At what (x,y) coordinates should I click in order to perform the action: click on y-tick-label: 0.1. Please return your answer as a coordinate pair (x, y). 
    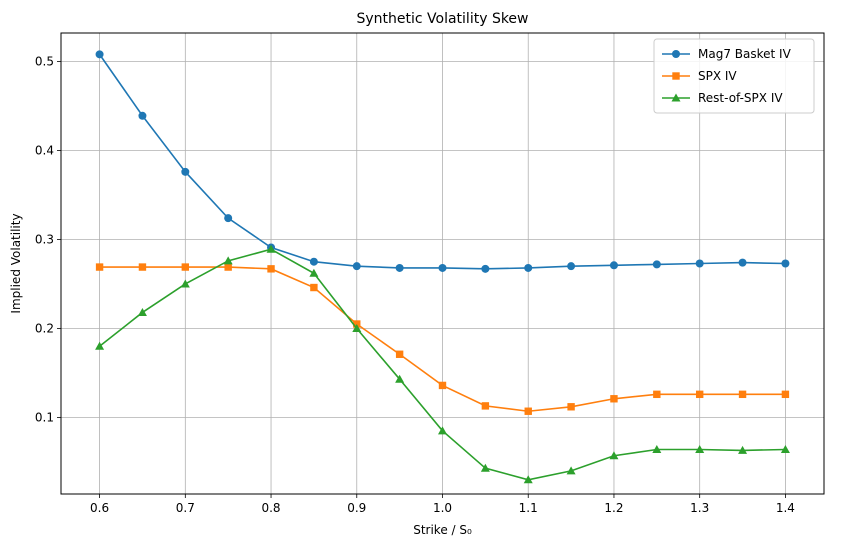
    Looking at the image, I should click on (44, 417).